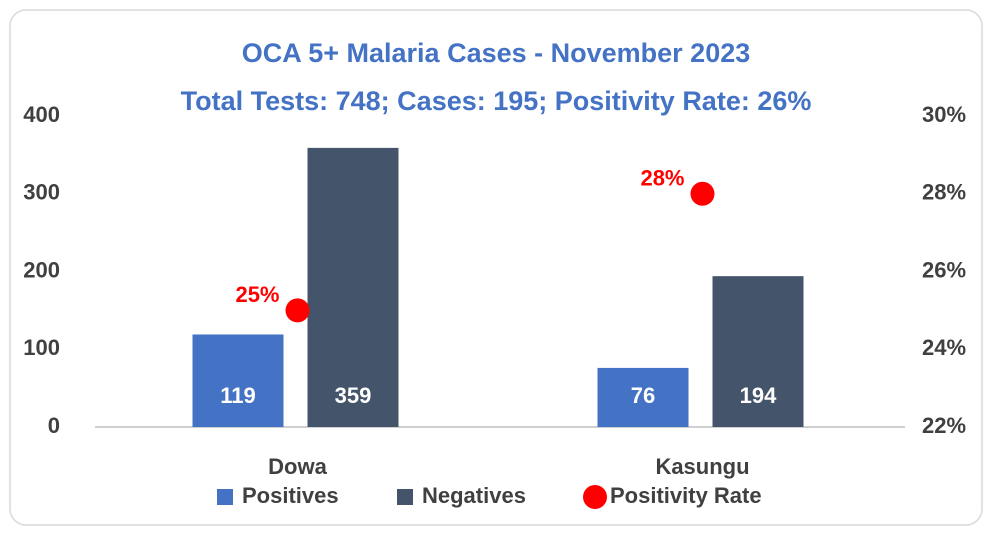 This screenshot has height=535, width=992. Describe the element at coordinates (257, 294) in the screenshot. I see `rate-label: 25%` at that location.